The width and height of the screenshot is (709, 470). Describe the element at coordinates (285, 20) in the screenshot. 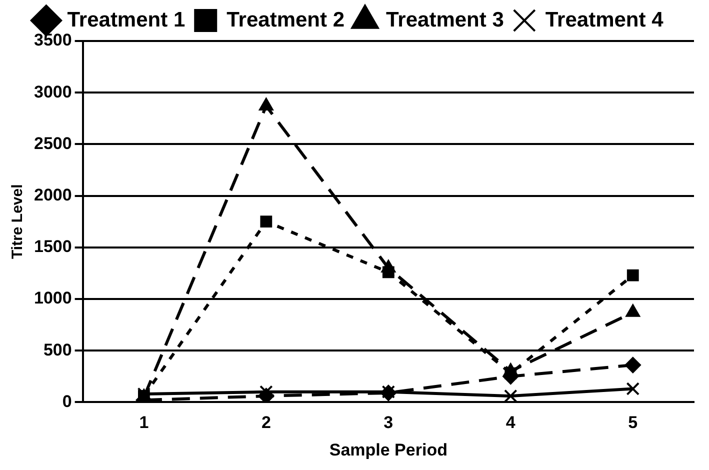

I see `legend-label: Treatment 2` at that location.